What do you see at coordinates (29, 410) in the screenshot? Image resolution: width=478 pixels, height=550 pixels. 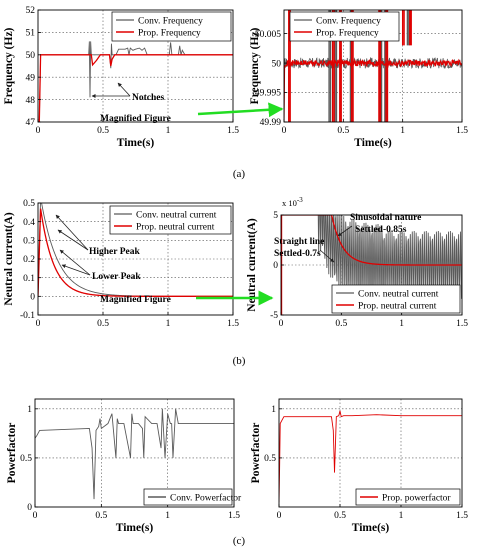 I see `y-tick-label-2: 1` at bounding box center [29, 410].